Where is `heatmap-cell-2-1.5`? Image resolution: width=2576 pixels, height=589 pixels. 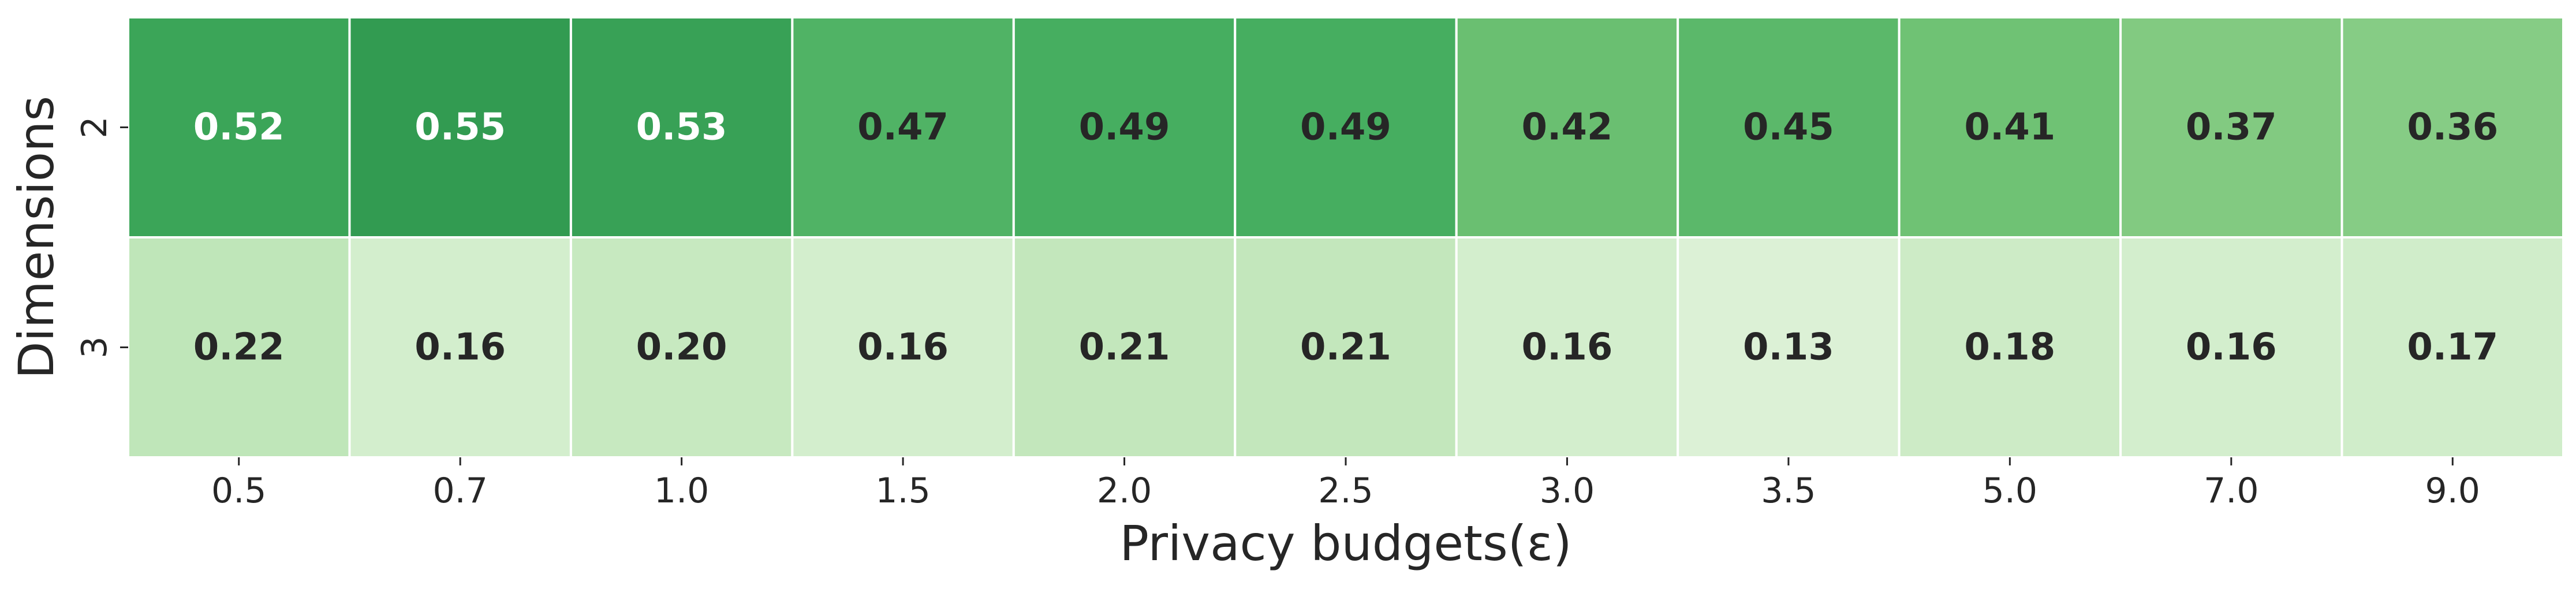
heatmap-cell-2-1.5 is located at coordinates (903, 127).